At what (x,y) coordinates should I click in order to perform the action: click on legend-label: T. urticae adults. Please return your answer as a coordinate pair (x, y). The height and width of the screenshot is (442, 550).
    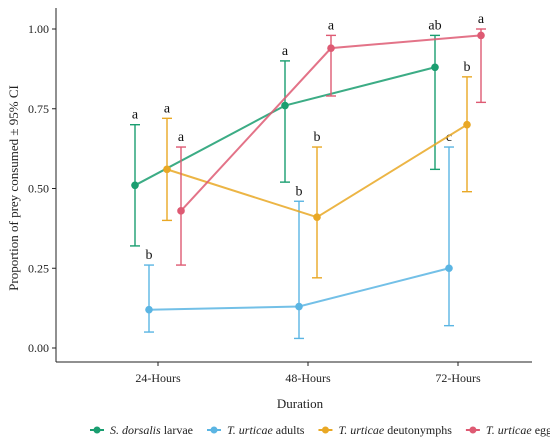
    Looking at the image, I should click on (266, 430).